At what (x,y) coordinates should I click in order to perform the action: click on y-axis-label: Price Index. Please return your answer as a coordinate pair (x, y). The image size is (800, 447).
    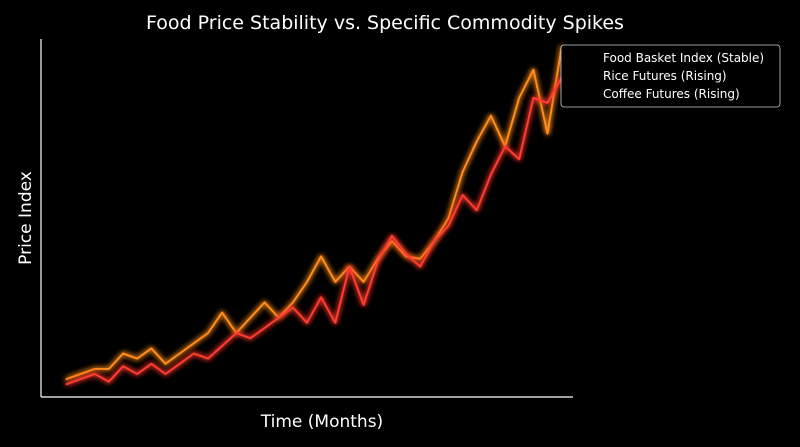
    Looking at the image, I should click on (26, 218).